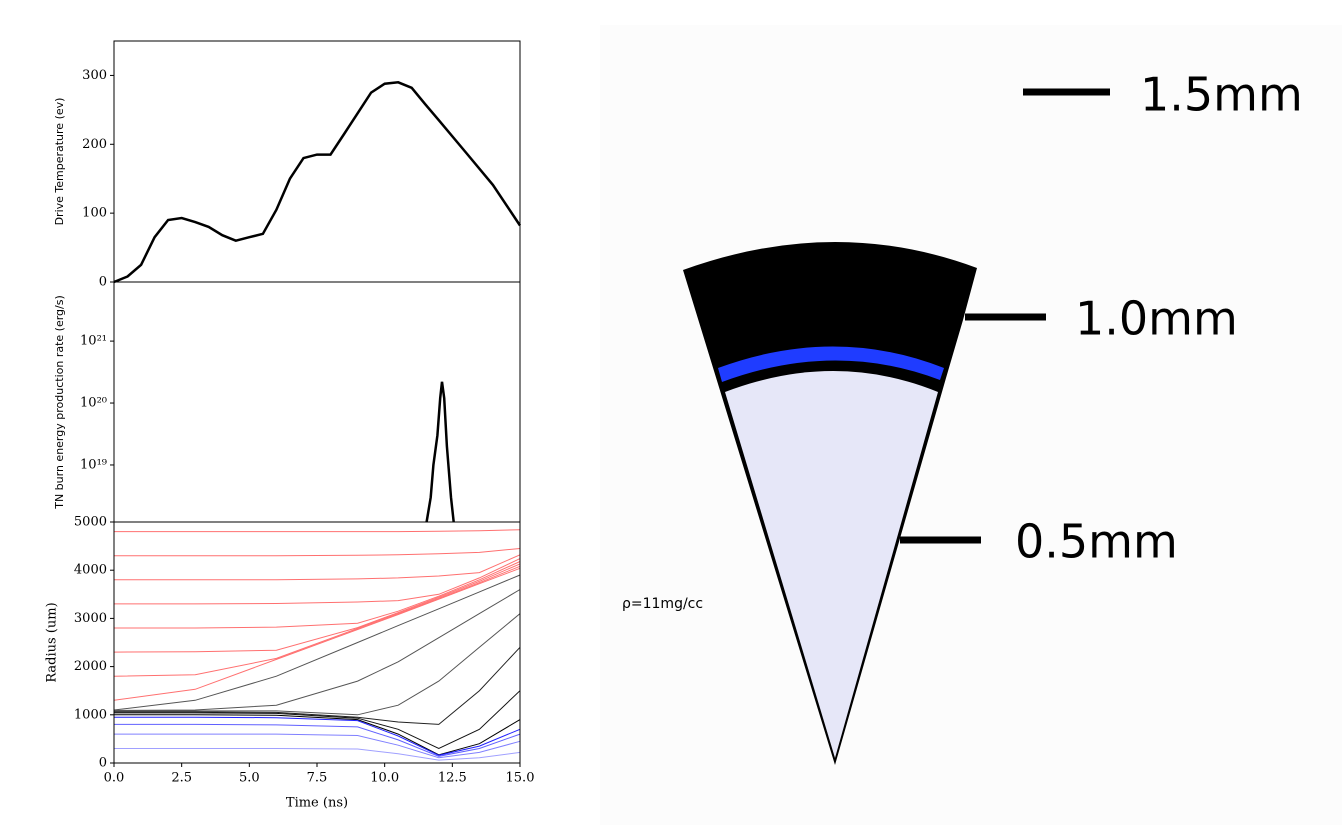  I want to click on y-tick-label: 2000, so click(90, 666).